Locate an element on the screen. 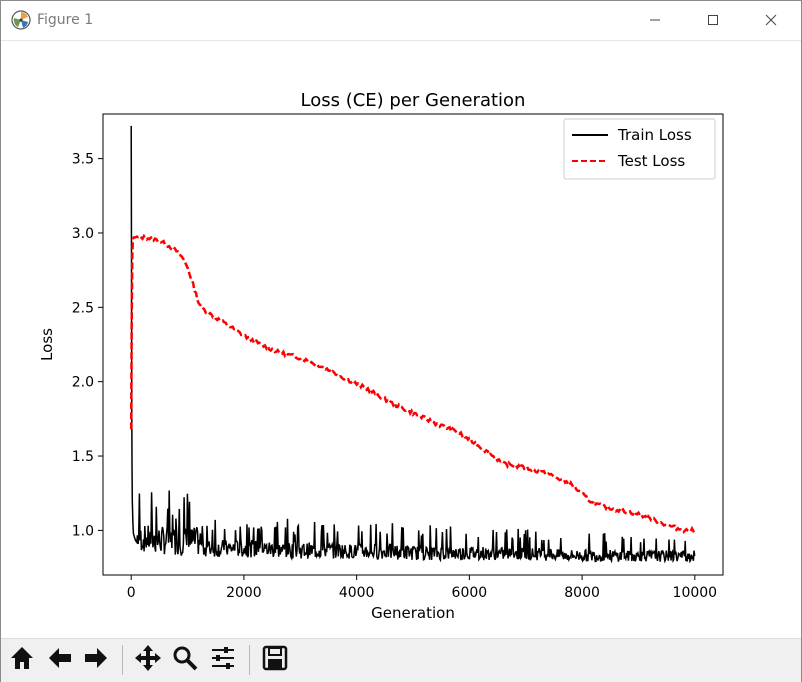 This screenshot has height=682, width=802. save-button is located at coordinates (275, 660).